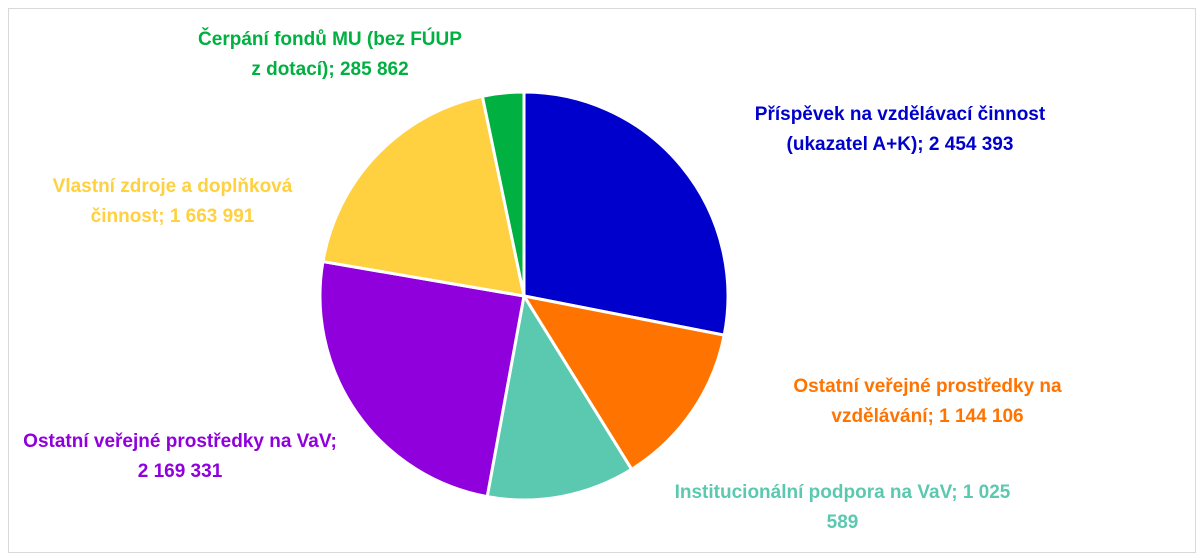 The height and width of the screenshot is (553, 1204). I want to click on value-label: 2 454 393, so click(971, 144).